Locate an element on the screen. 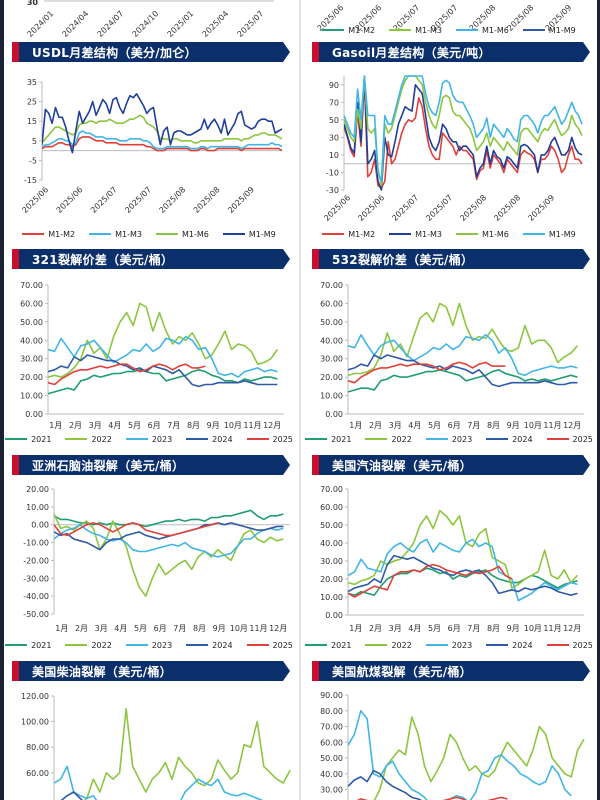 The image size is (600, 800). chart-title-banner: 亚洲石脑油裂解（美元/桶） is located at coordinates (151, 465).